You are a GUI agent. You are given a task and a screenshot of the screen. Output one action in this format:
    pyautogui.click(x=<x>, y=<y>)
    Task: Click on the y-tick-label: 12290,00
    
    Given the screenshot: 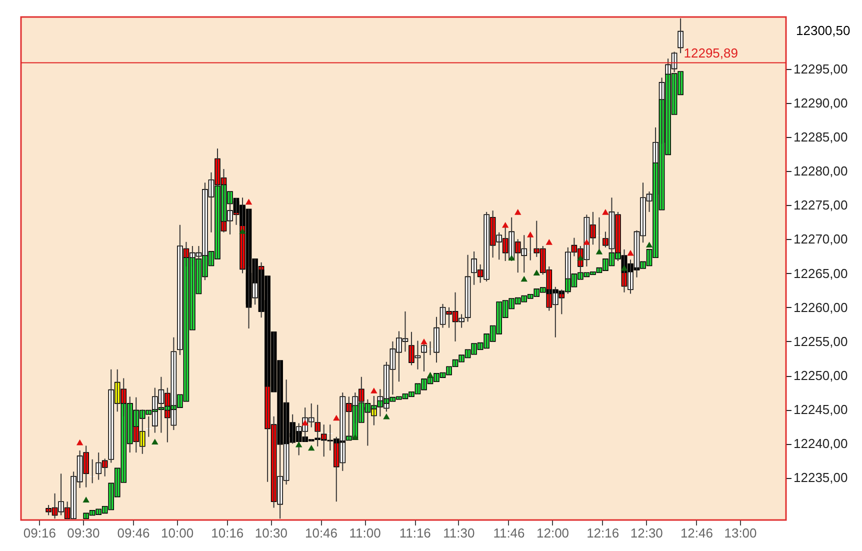 What is the action you would take?
    pyautogui.click(x=821, y=102)
    